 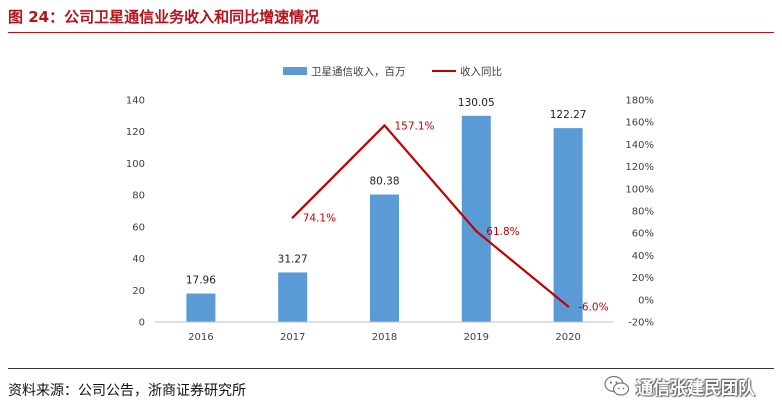 What do you see at coordinates (593, 307) in the screenshot?
I see `growth-value-label: -6.0%` at bounding box center [593, 307].